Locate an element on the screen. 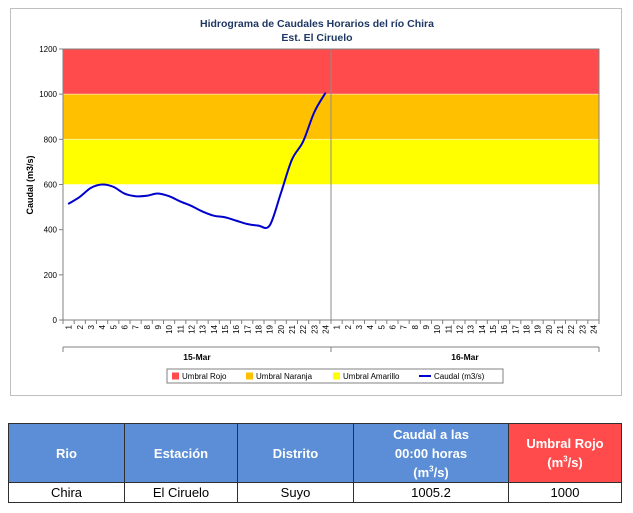  x-tick-label-33: 10 is located at coordinates (437, 328).